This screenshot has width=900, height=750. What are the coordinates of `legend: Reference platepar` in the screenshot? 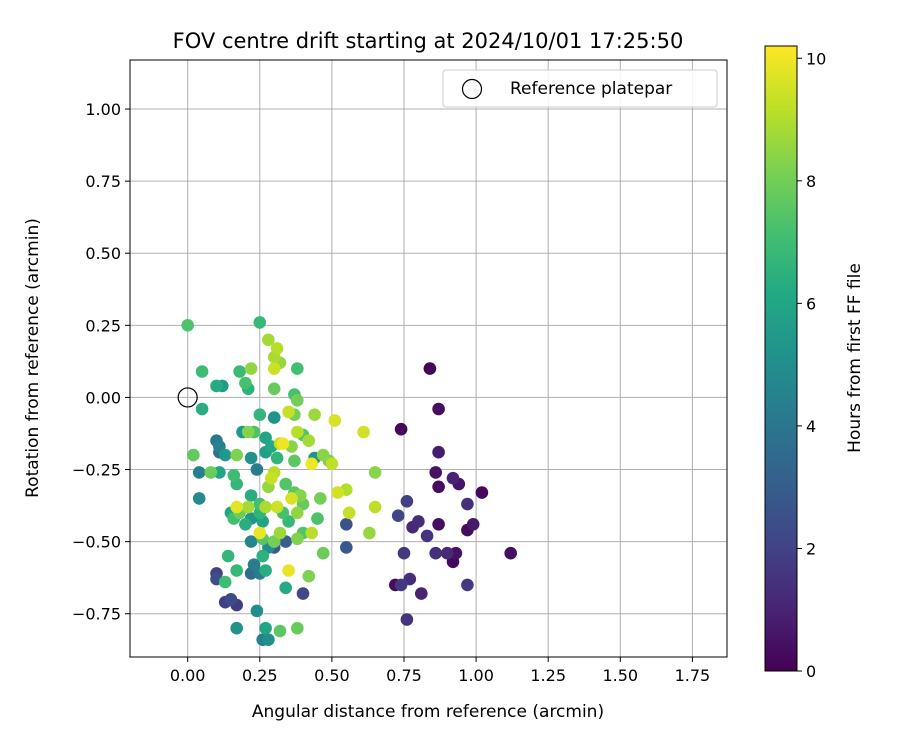 It's located at (580, 88).